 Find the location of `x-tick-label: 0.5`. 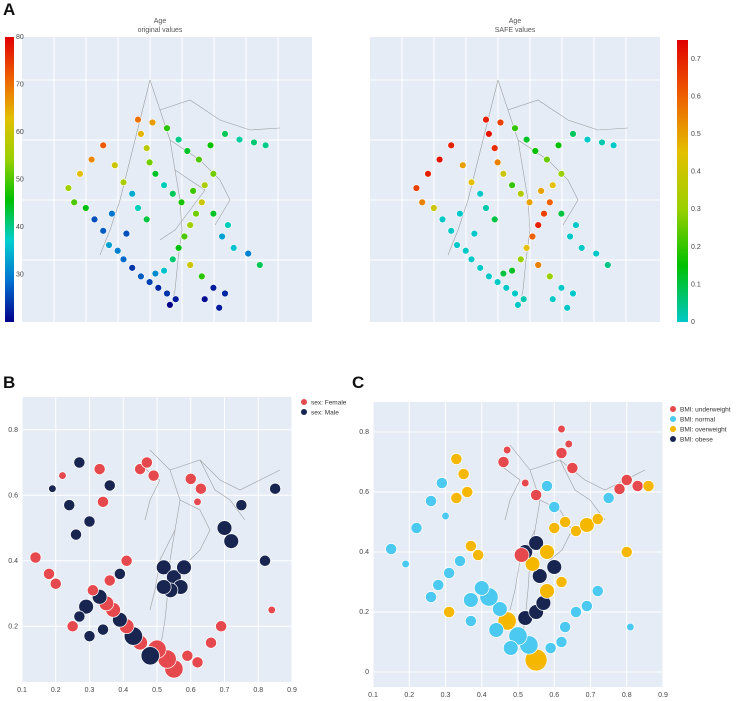

x-tick-label: 0.5 is located at coordinates (157, 690).